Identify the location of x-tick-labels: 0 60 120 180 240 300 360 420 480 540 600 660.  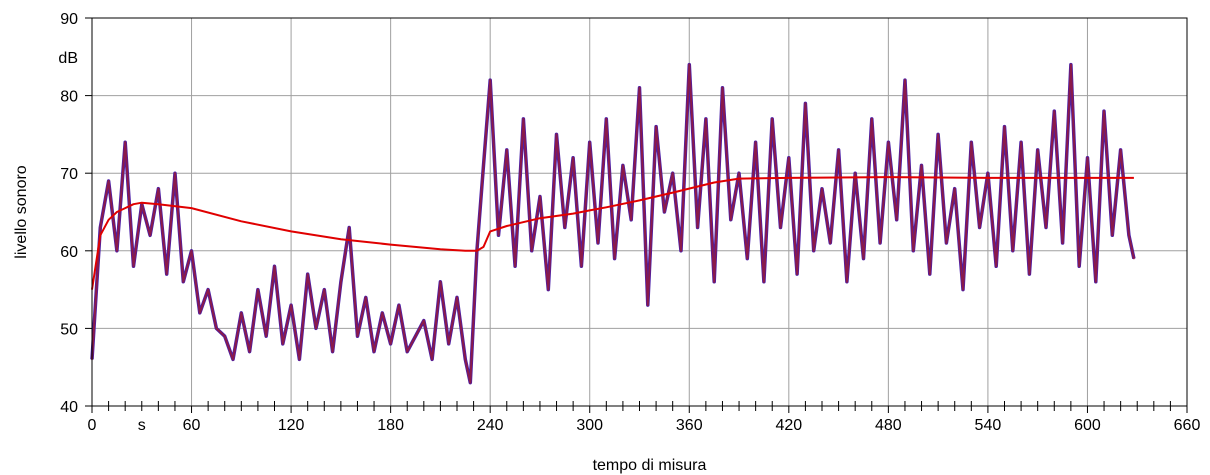
(644, 425).